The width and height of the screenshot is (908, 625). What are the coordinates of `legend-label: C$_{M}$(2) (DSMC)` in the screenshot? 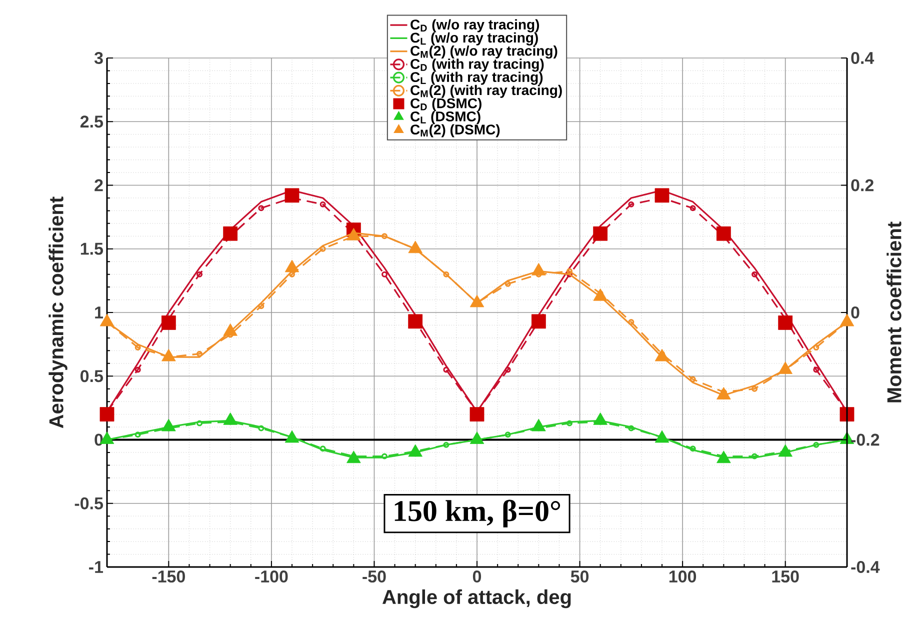 It's located at (455, 131).